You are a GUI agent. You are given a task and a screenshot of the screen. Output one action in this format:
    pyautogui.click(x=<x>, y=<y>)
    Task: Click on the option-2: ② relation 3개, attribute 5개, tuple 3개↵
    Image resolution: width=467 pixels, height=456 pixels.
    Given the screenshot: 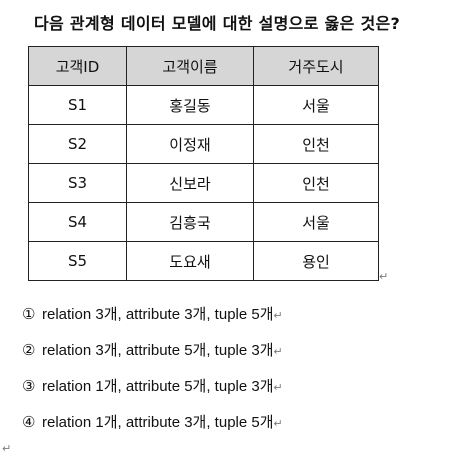 What is the action you would take?
    pyautogui.click(x=152, y=357)
    